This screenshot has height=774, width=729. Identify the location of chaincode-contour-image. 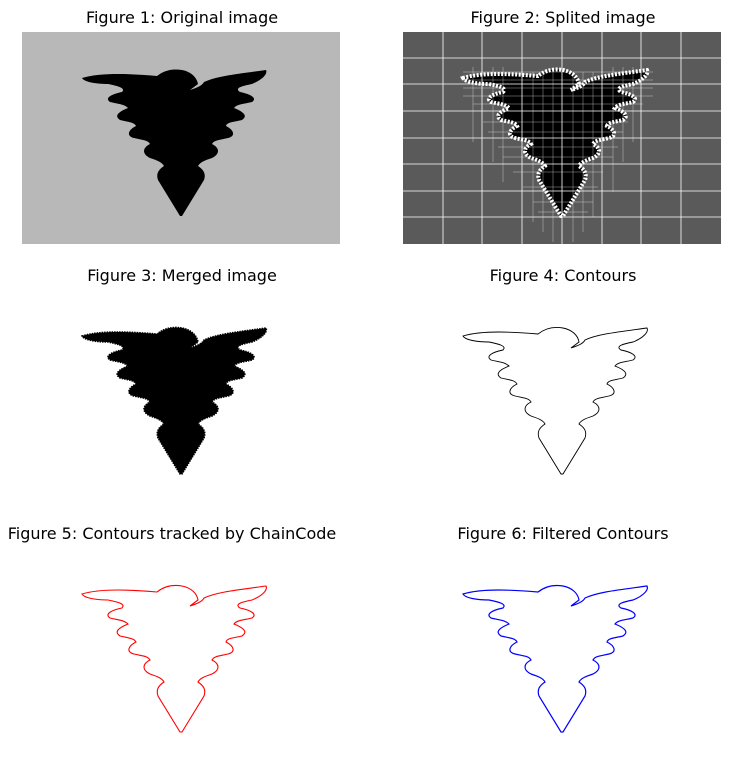
(174, 658).